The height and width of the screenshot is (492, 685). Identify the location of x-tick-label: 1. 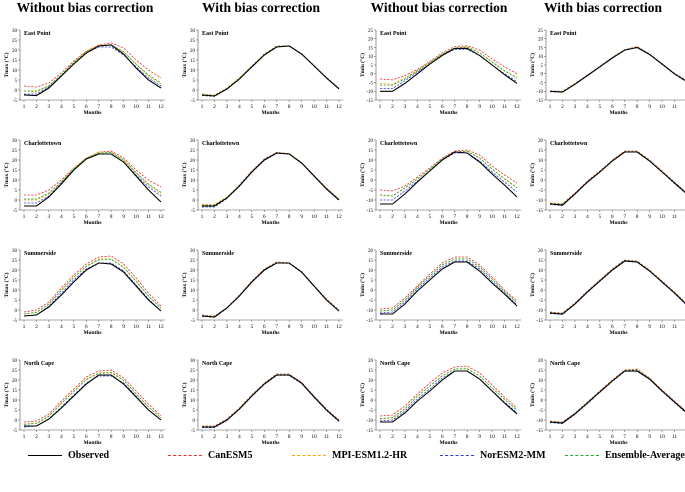
(202, 327).